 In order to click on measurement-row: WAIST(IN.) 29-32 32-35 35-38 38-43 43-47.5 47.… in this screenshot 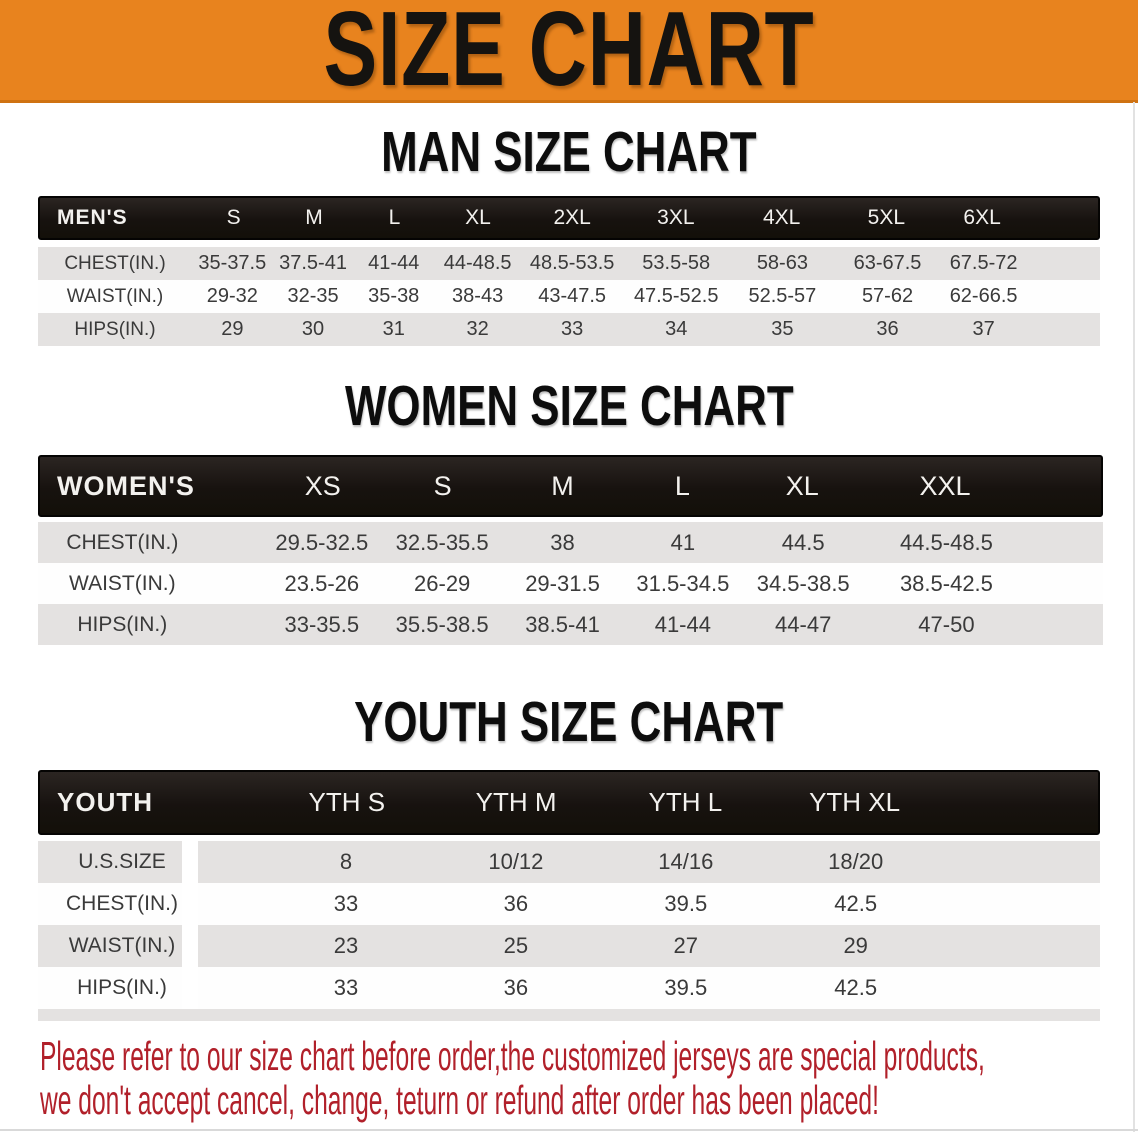, I will do `click(569, 296)`.